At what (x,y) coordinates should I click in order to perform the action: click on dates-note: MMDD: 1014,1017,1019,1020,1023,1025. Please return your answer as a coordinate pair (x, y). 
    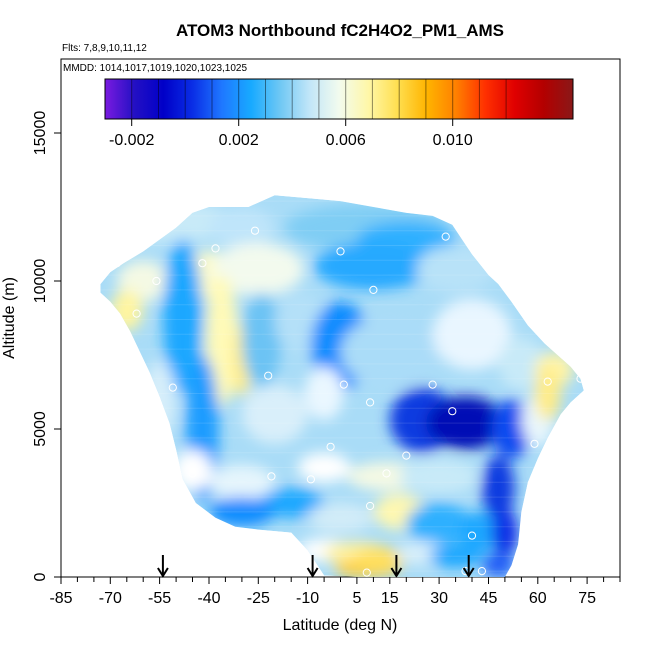
    Looking at the image, I should click on (155, 68).